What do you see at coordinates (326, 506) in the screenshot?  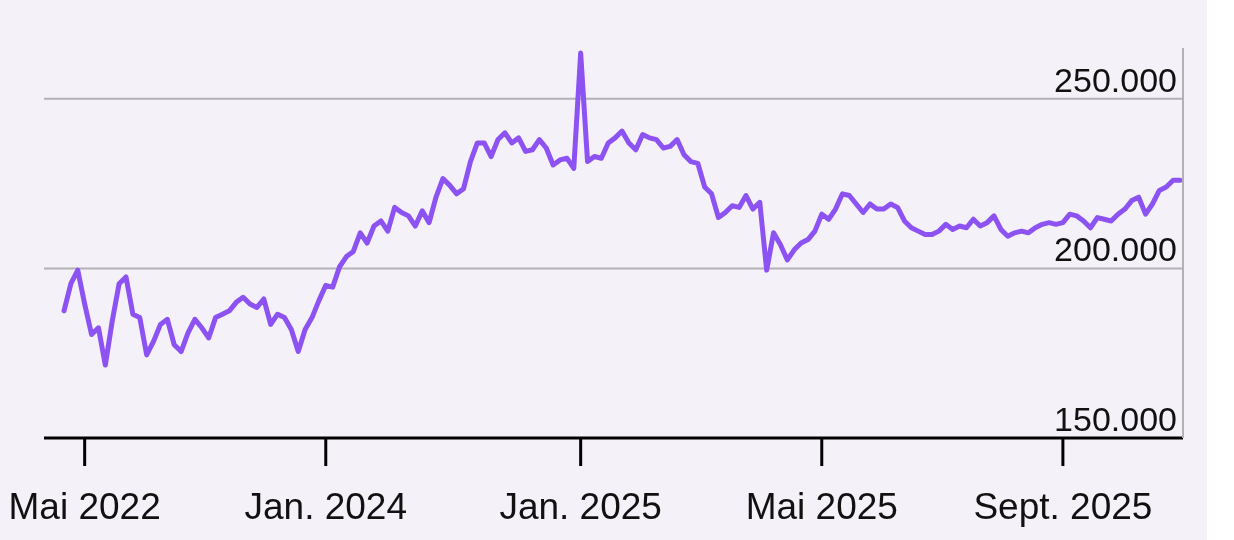 I see `x-tick-label: Jan. 2024` at bounding box center [326, 506].